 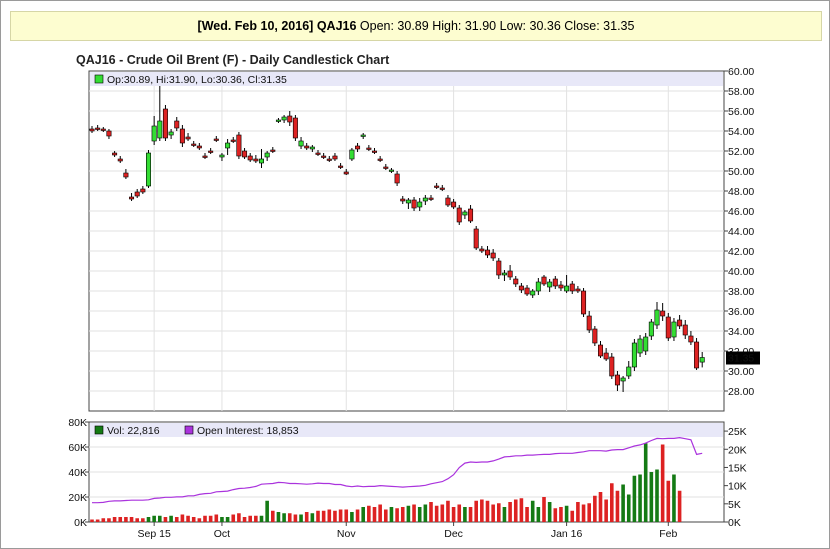 I want to click on banner-low: Low: 30.36, so click(x=530, y=26).